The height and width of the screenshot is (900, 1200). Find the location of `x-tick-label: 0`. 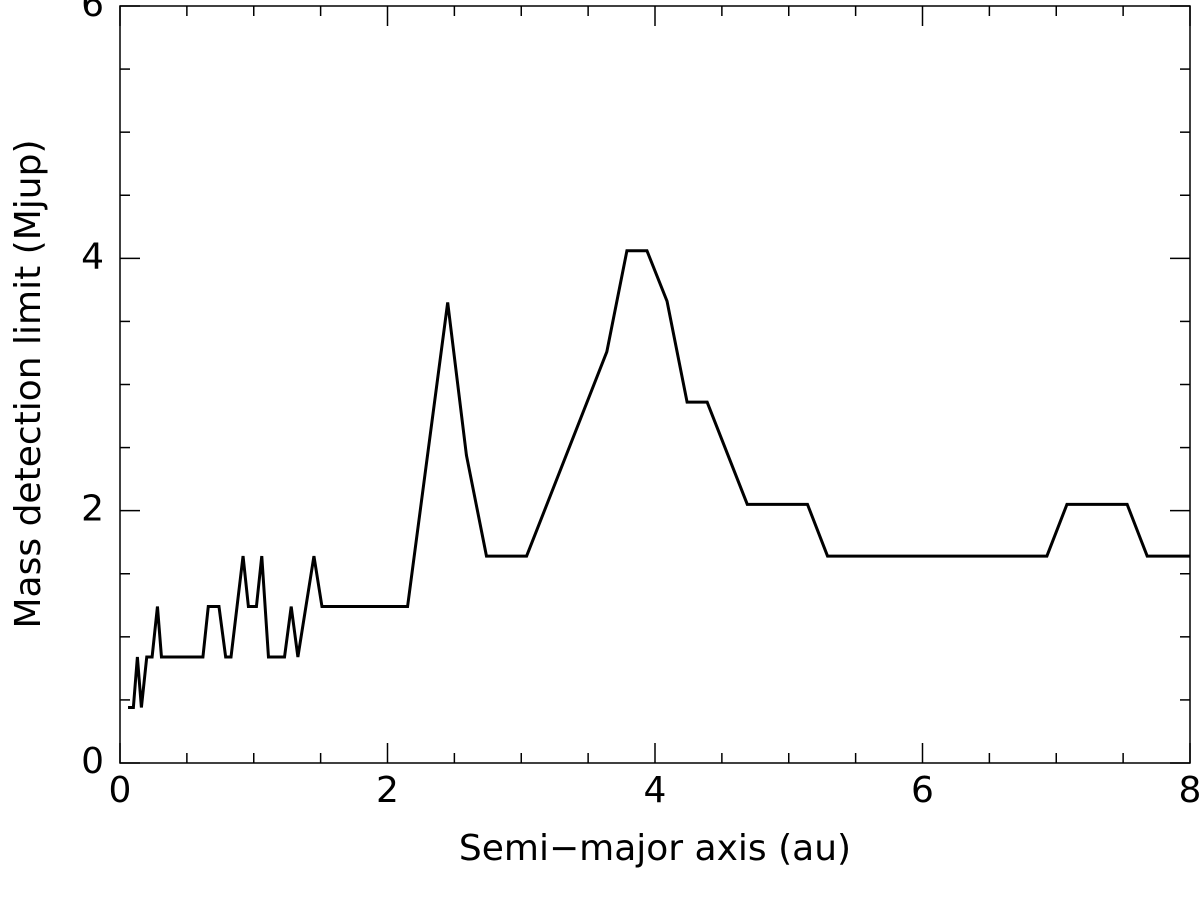

x-tick-label: 0 is located at coordinates (120, 790).